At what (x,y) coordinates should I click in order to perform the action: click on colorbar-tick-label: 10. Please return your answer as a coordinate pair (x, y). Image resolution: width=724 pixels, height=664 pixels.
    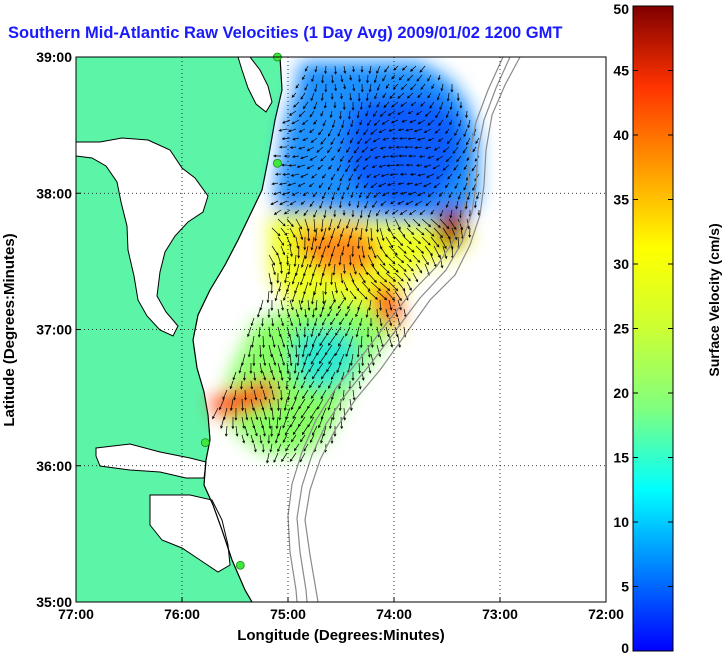
    Looking at the image, I should click on (621, 522).